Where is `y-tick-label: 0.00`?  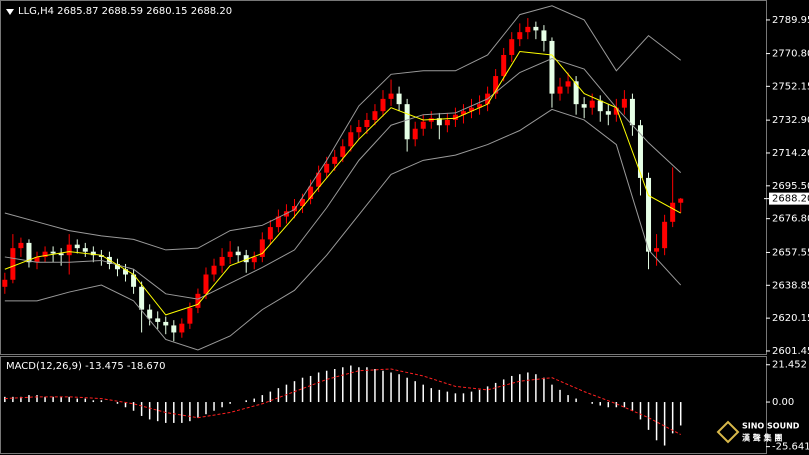 y-tick-label: 0.00 is located at coordinates (783, 402).